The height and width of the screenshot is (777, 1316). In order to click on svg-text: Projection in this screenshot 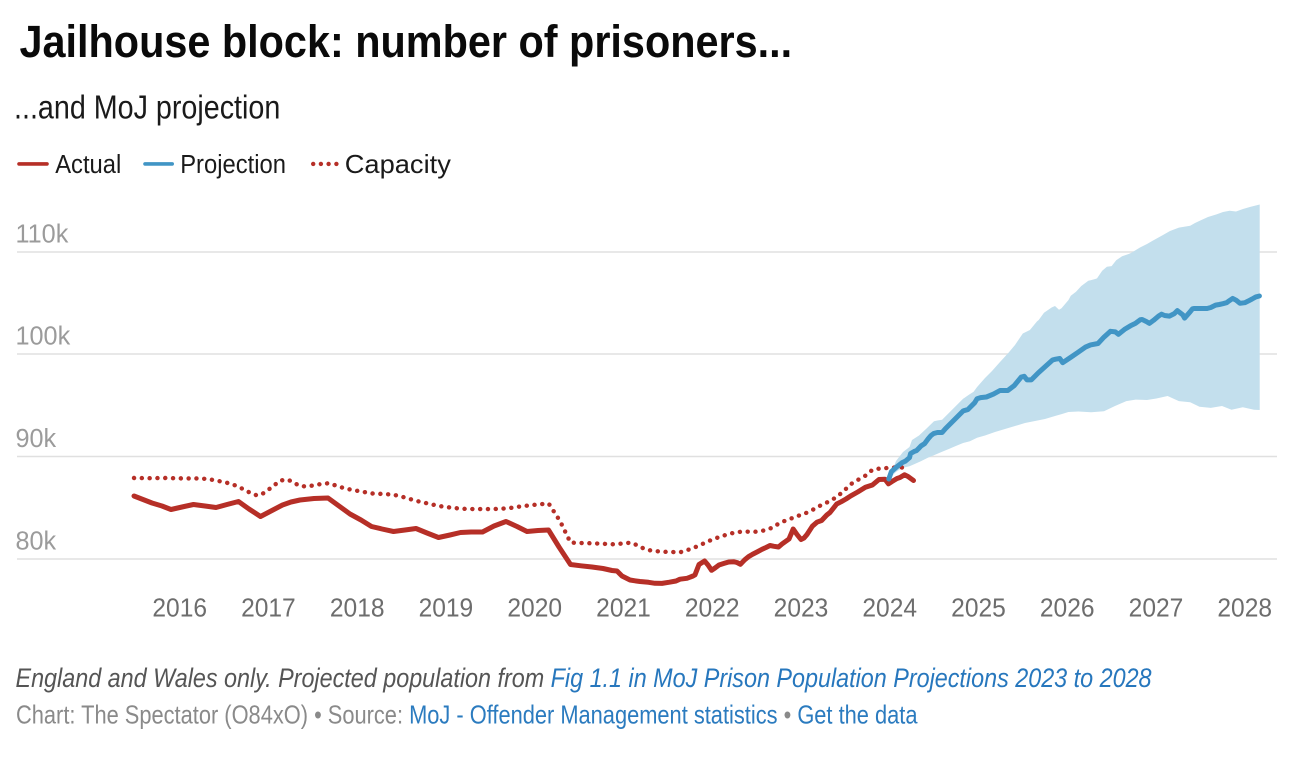, I will do `click(233, 164)`.